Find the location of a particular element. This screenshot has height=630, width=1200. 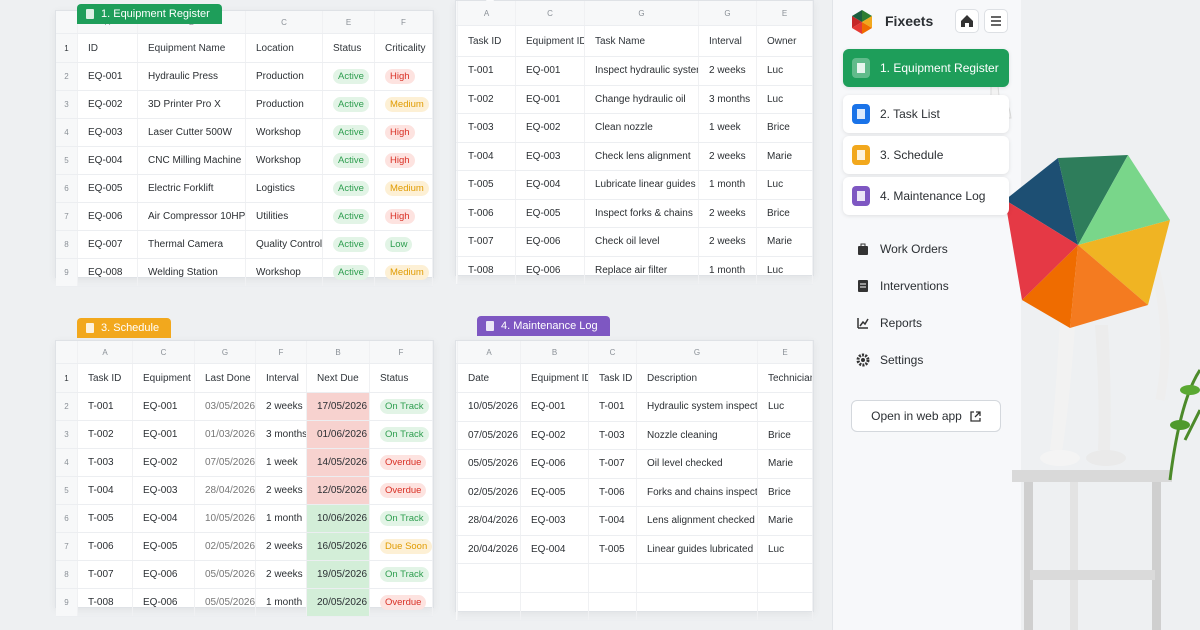

nav-link: Interventions is located at coordinates (902, 286).